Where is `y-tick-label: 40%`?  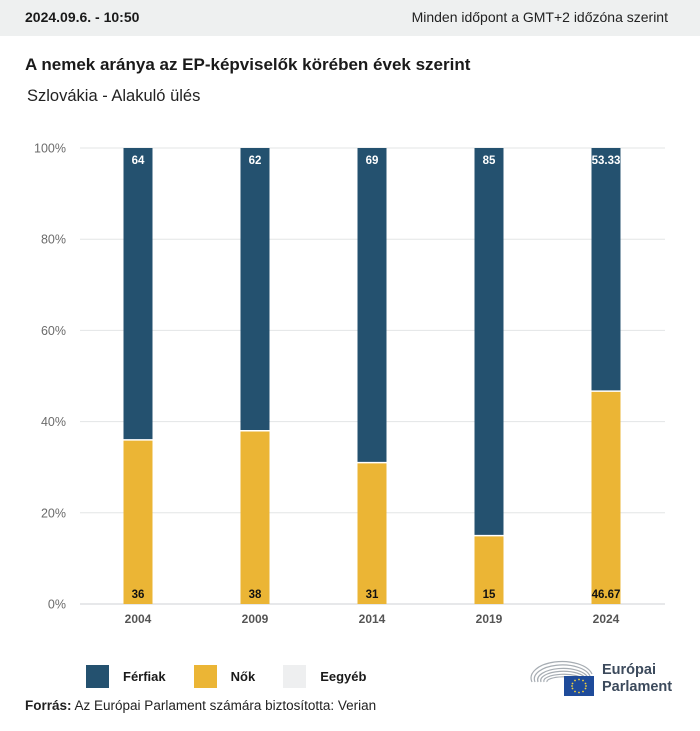 y-tick-label: 40% is located at coordinates (53, 422).